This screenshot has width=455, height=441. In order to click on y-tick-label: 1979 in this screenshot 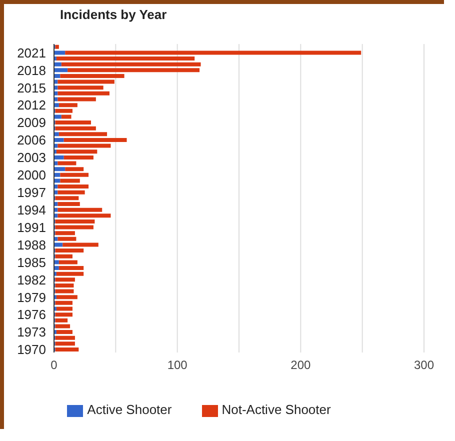, I will do `click(31, 297)`.